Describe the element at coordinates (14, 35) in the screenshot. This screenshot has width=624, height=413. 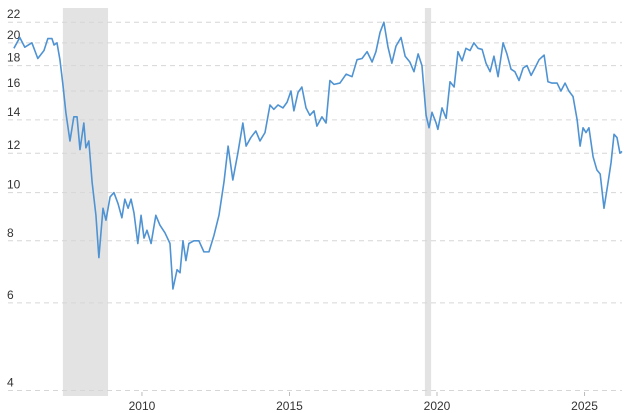
I see `y-tick-label: 20` at that location.